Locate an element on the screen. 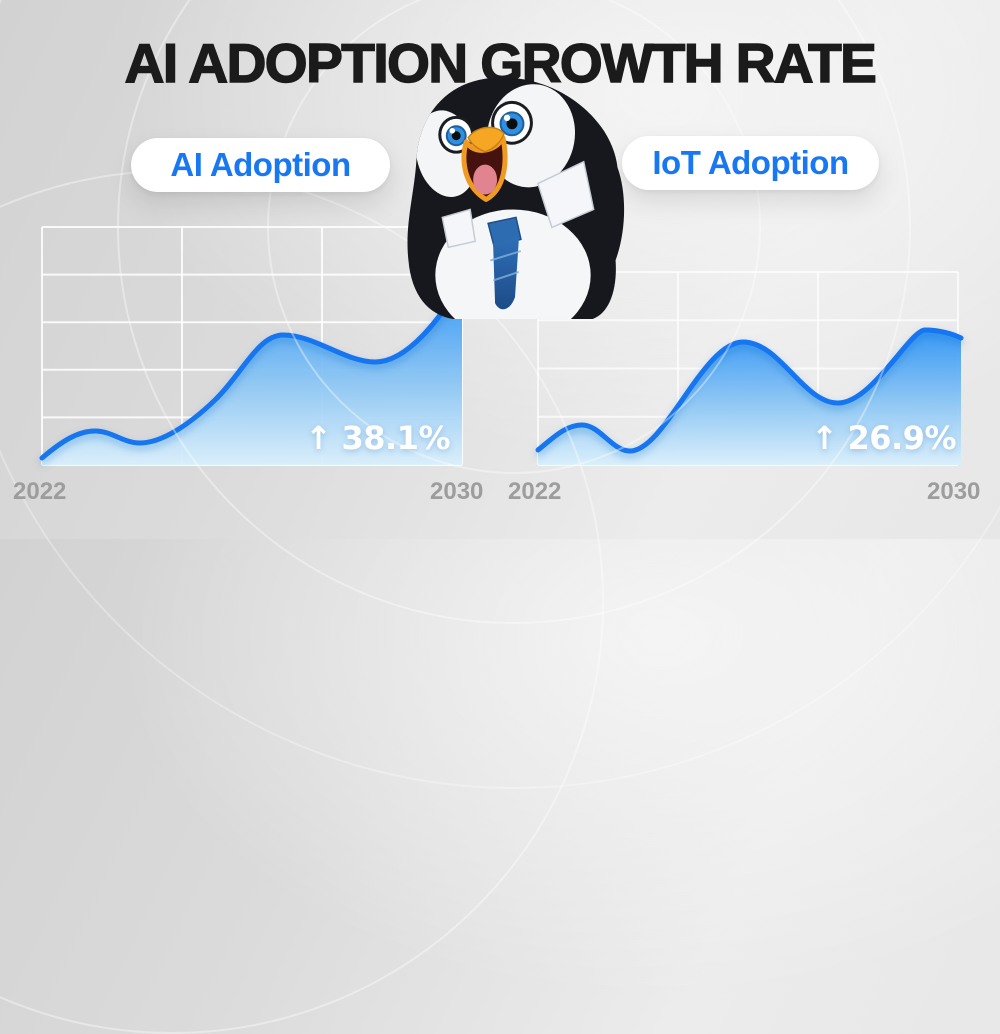  ai-adoption-area-chart is located at coordinates (252, 346).